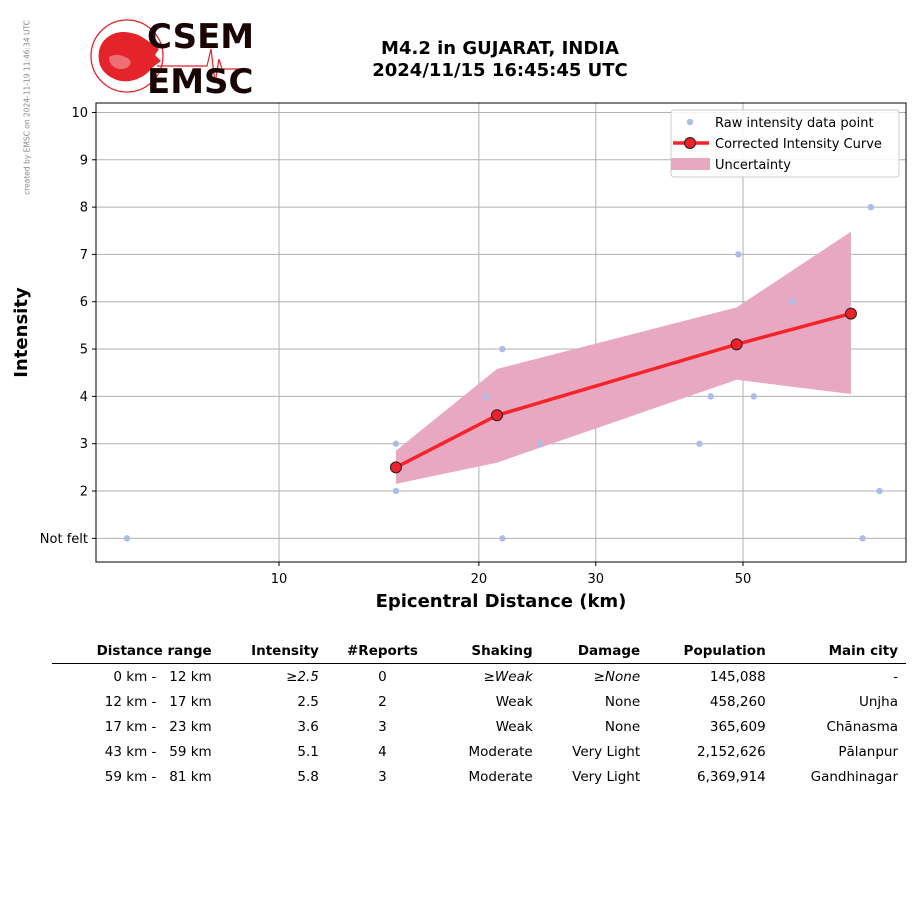  I want to click on cell-intensity: 5.8, so click(308, 776).